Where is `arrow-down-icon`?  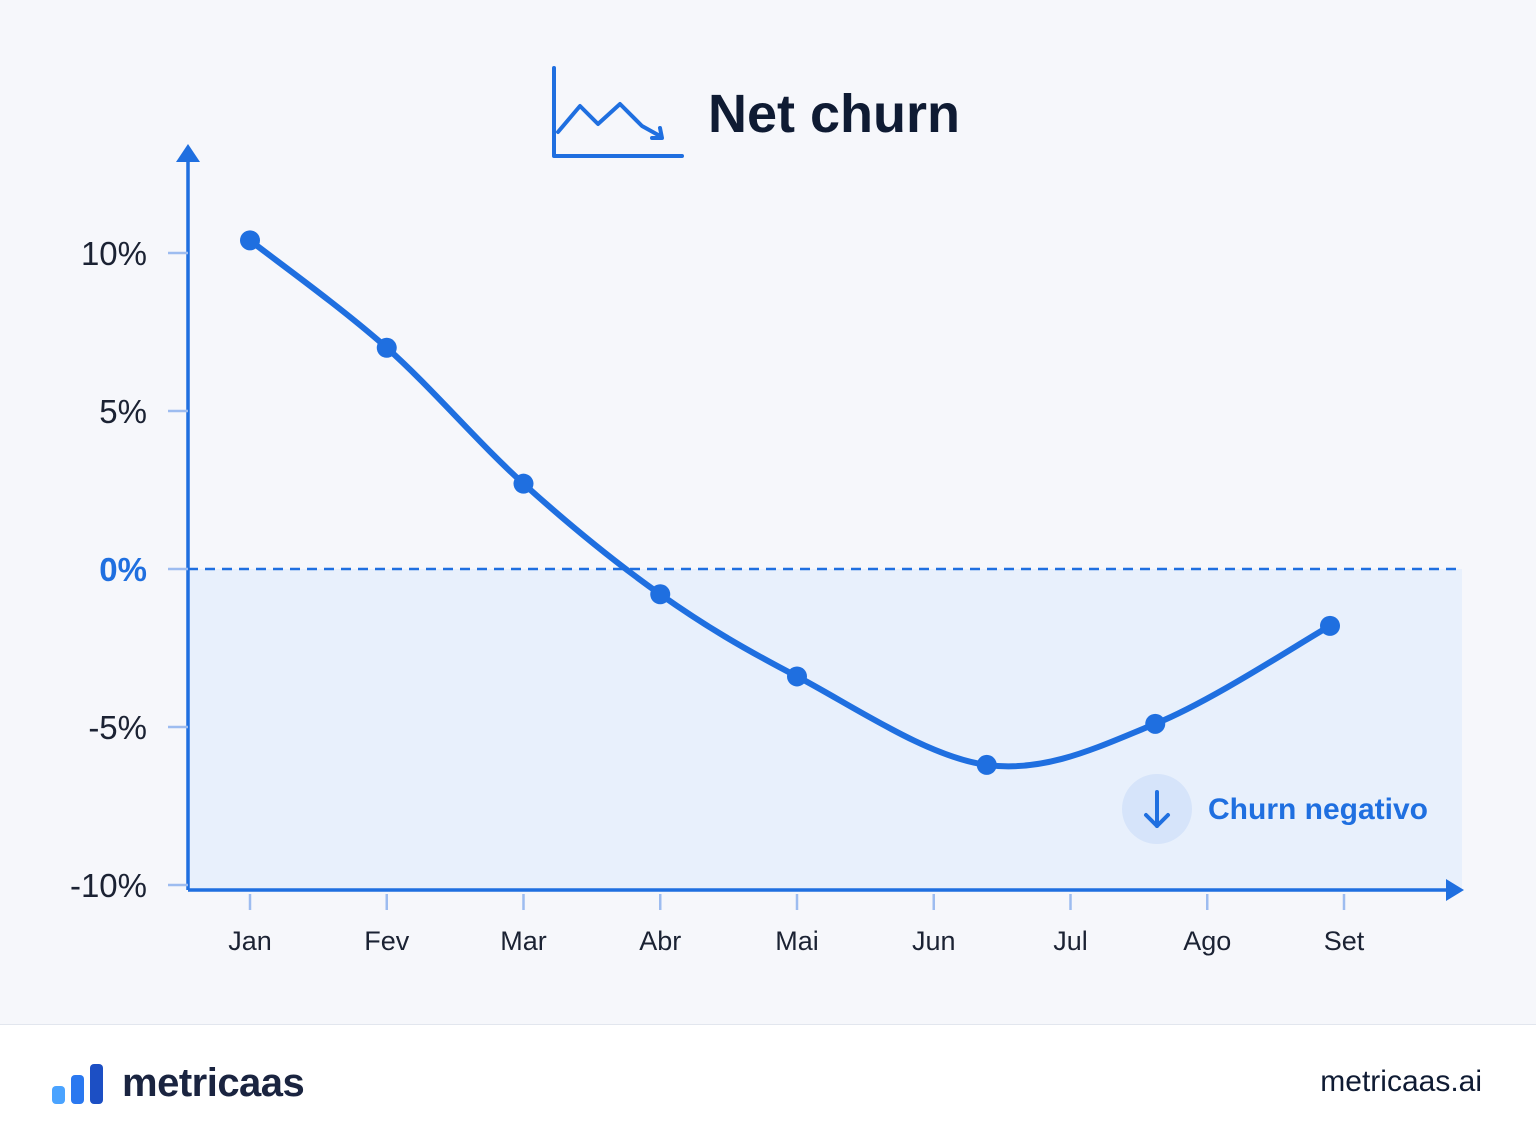 arrow-down-icon is located at coordinates (1157, 809).